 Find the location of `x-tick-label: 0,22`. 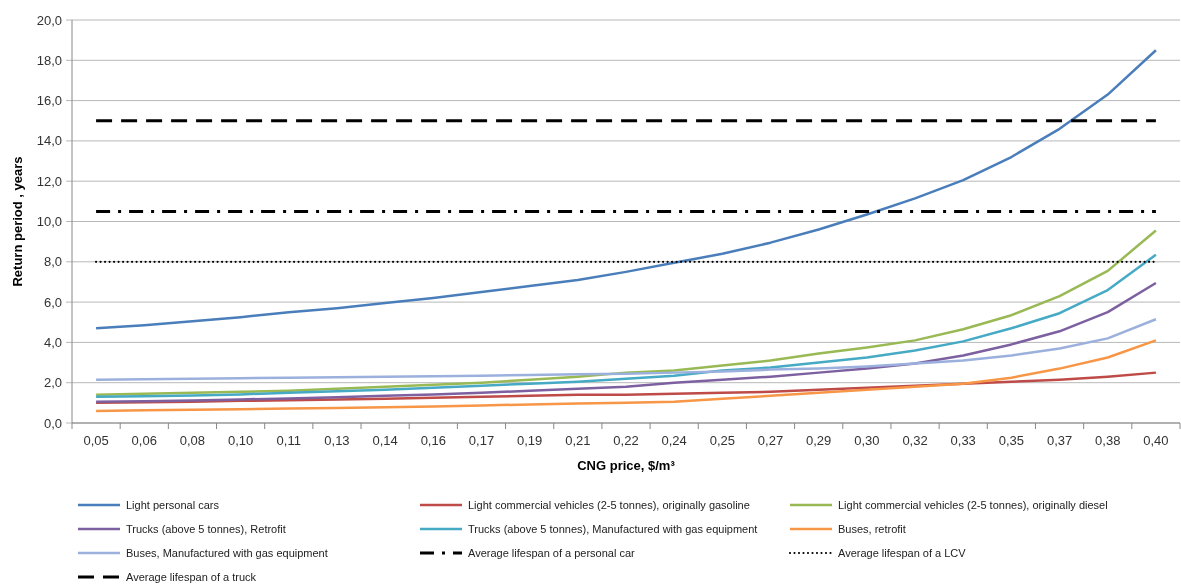

x-tick-label: 0,22 is located at coordinates (626, 440).